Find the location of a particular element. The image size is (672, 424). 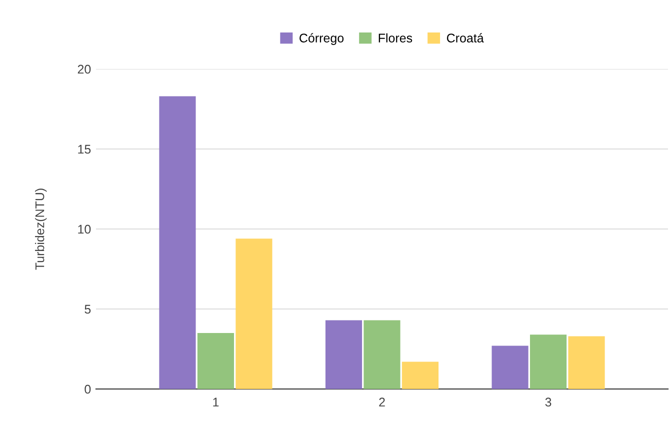

y-tick-label: 10 is located at coordinates (84, 229).